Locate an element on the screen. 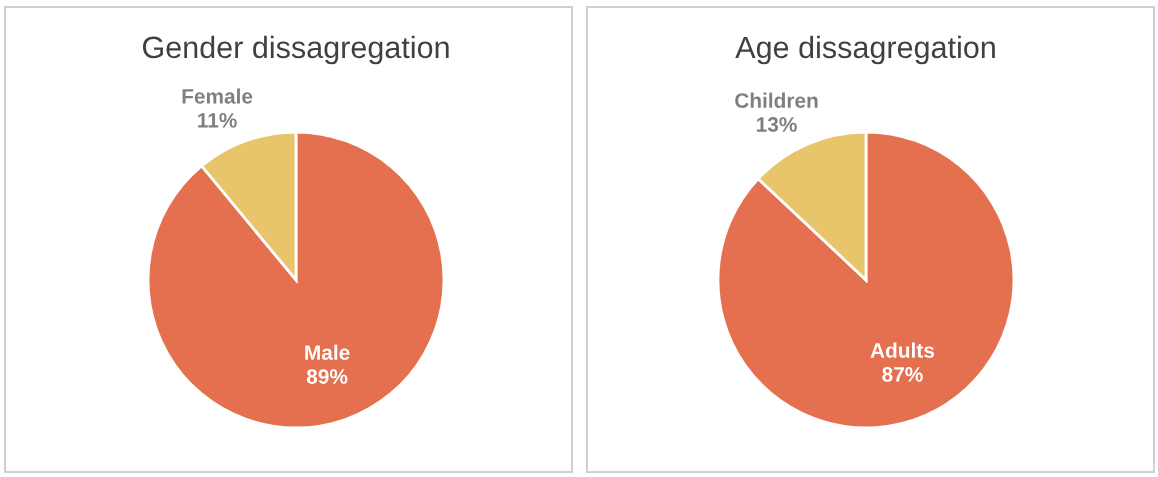 This screenshot has width=1158, height=477. data-label: 89% is located at coordinates (327, 376).